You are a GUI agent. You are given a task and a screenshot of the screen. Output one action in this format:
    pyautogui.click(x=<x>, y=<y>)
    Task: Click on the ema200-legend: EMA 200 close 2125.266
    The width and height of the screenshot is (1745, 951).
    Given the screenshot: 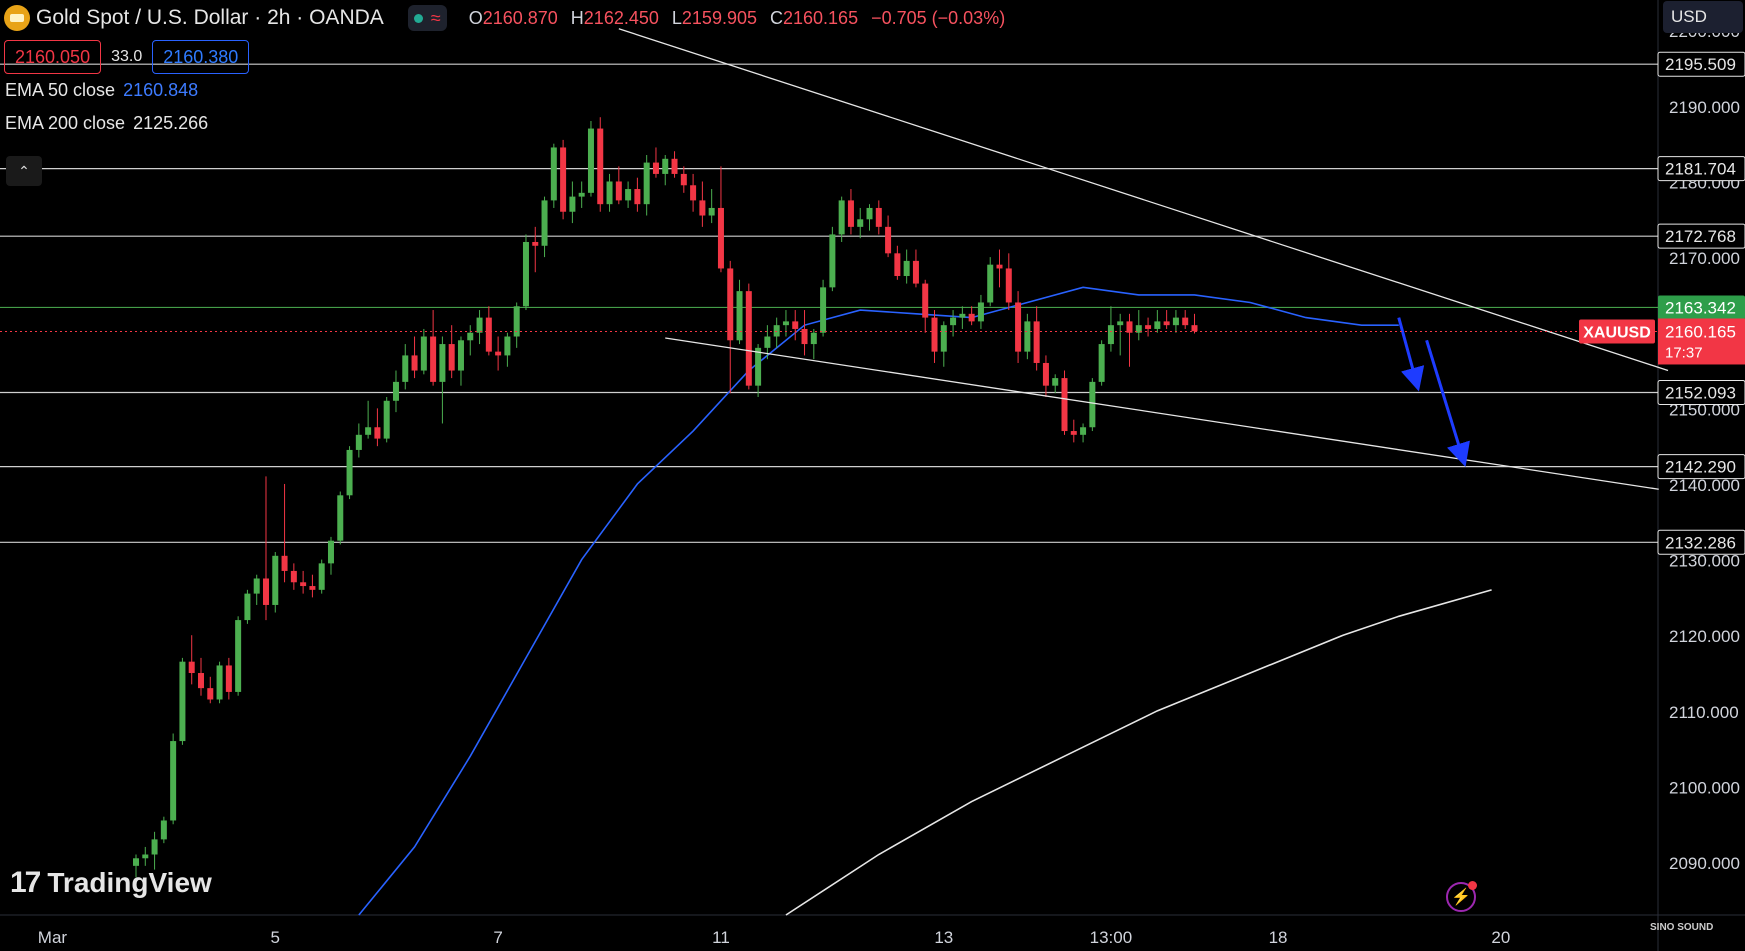 What is the action you would take?
    pyautogui.click(x=106, y=123)
    